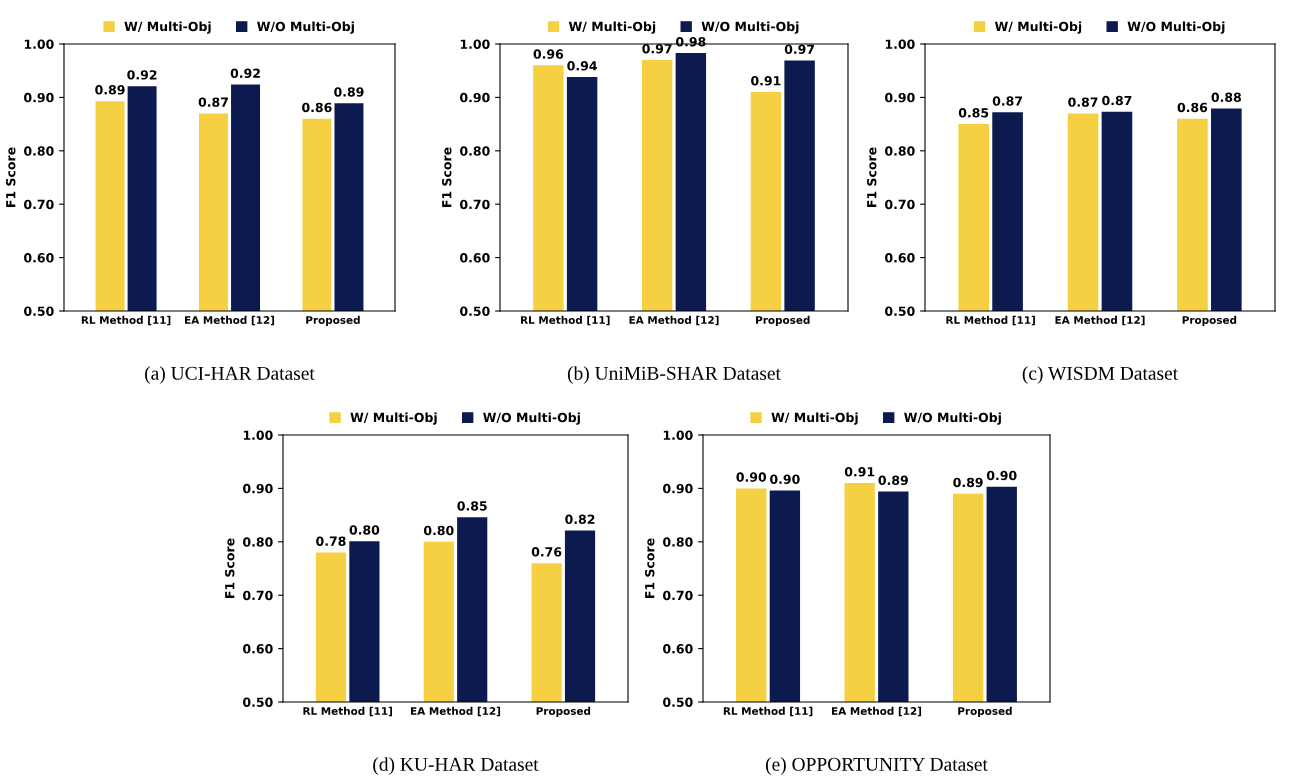 This screenshot has width=1304, height=776. Describe the element at coordinates (331, 541) in the screenshot. I see `data-label: 0.78` at that location.